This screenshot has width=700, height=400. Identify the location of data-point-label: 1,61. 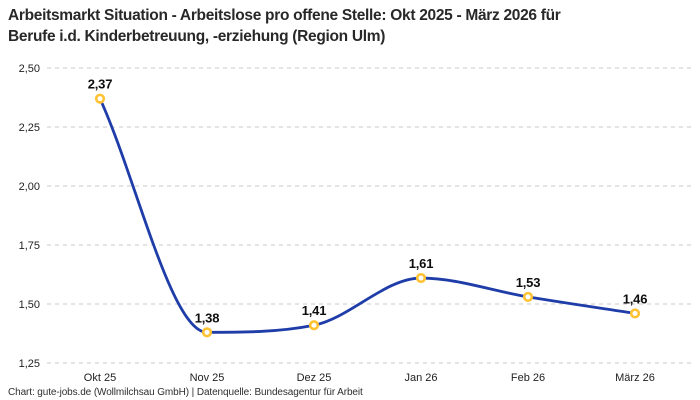
(421, 263).